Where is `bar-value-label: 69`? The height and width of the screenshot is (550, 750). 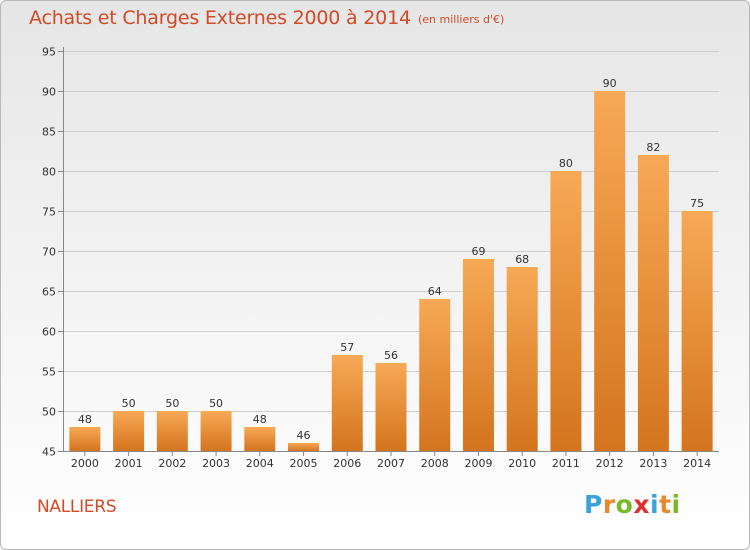 bar-value-label: 69 is located at coordinates (478, 251).